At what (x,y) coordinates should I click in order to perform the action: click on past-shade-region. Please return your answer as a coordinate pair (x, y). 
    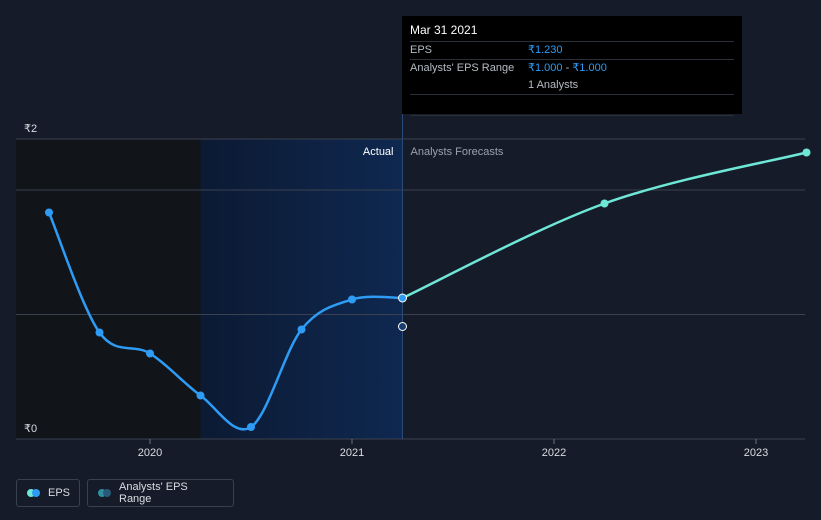
    Looking at the image, I should click on (108, 289).